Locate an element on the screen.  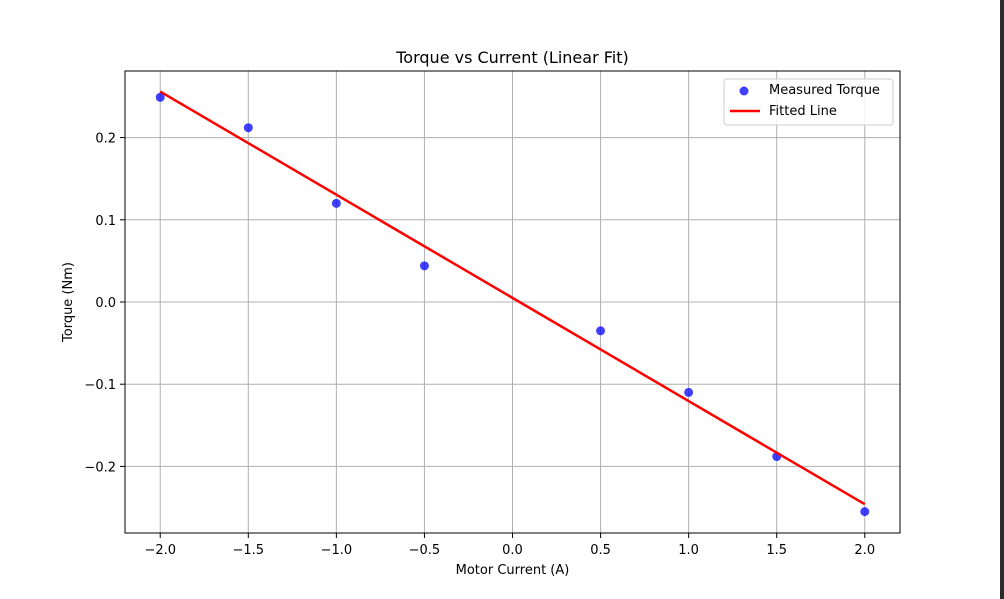
legend-label-fitted: Fitted Line is located at coordinates (803, 111).